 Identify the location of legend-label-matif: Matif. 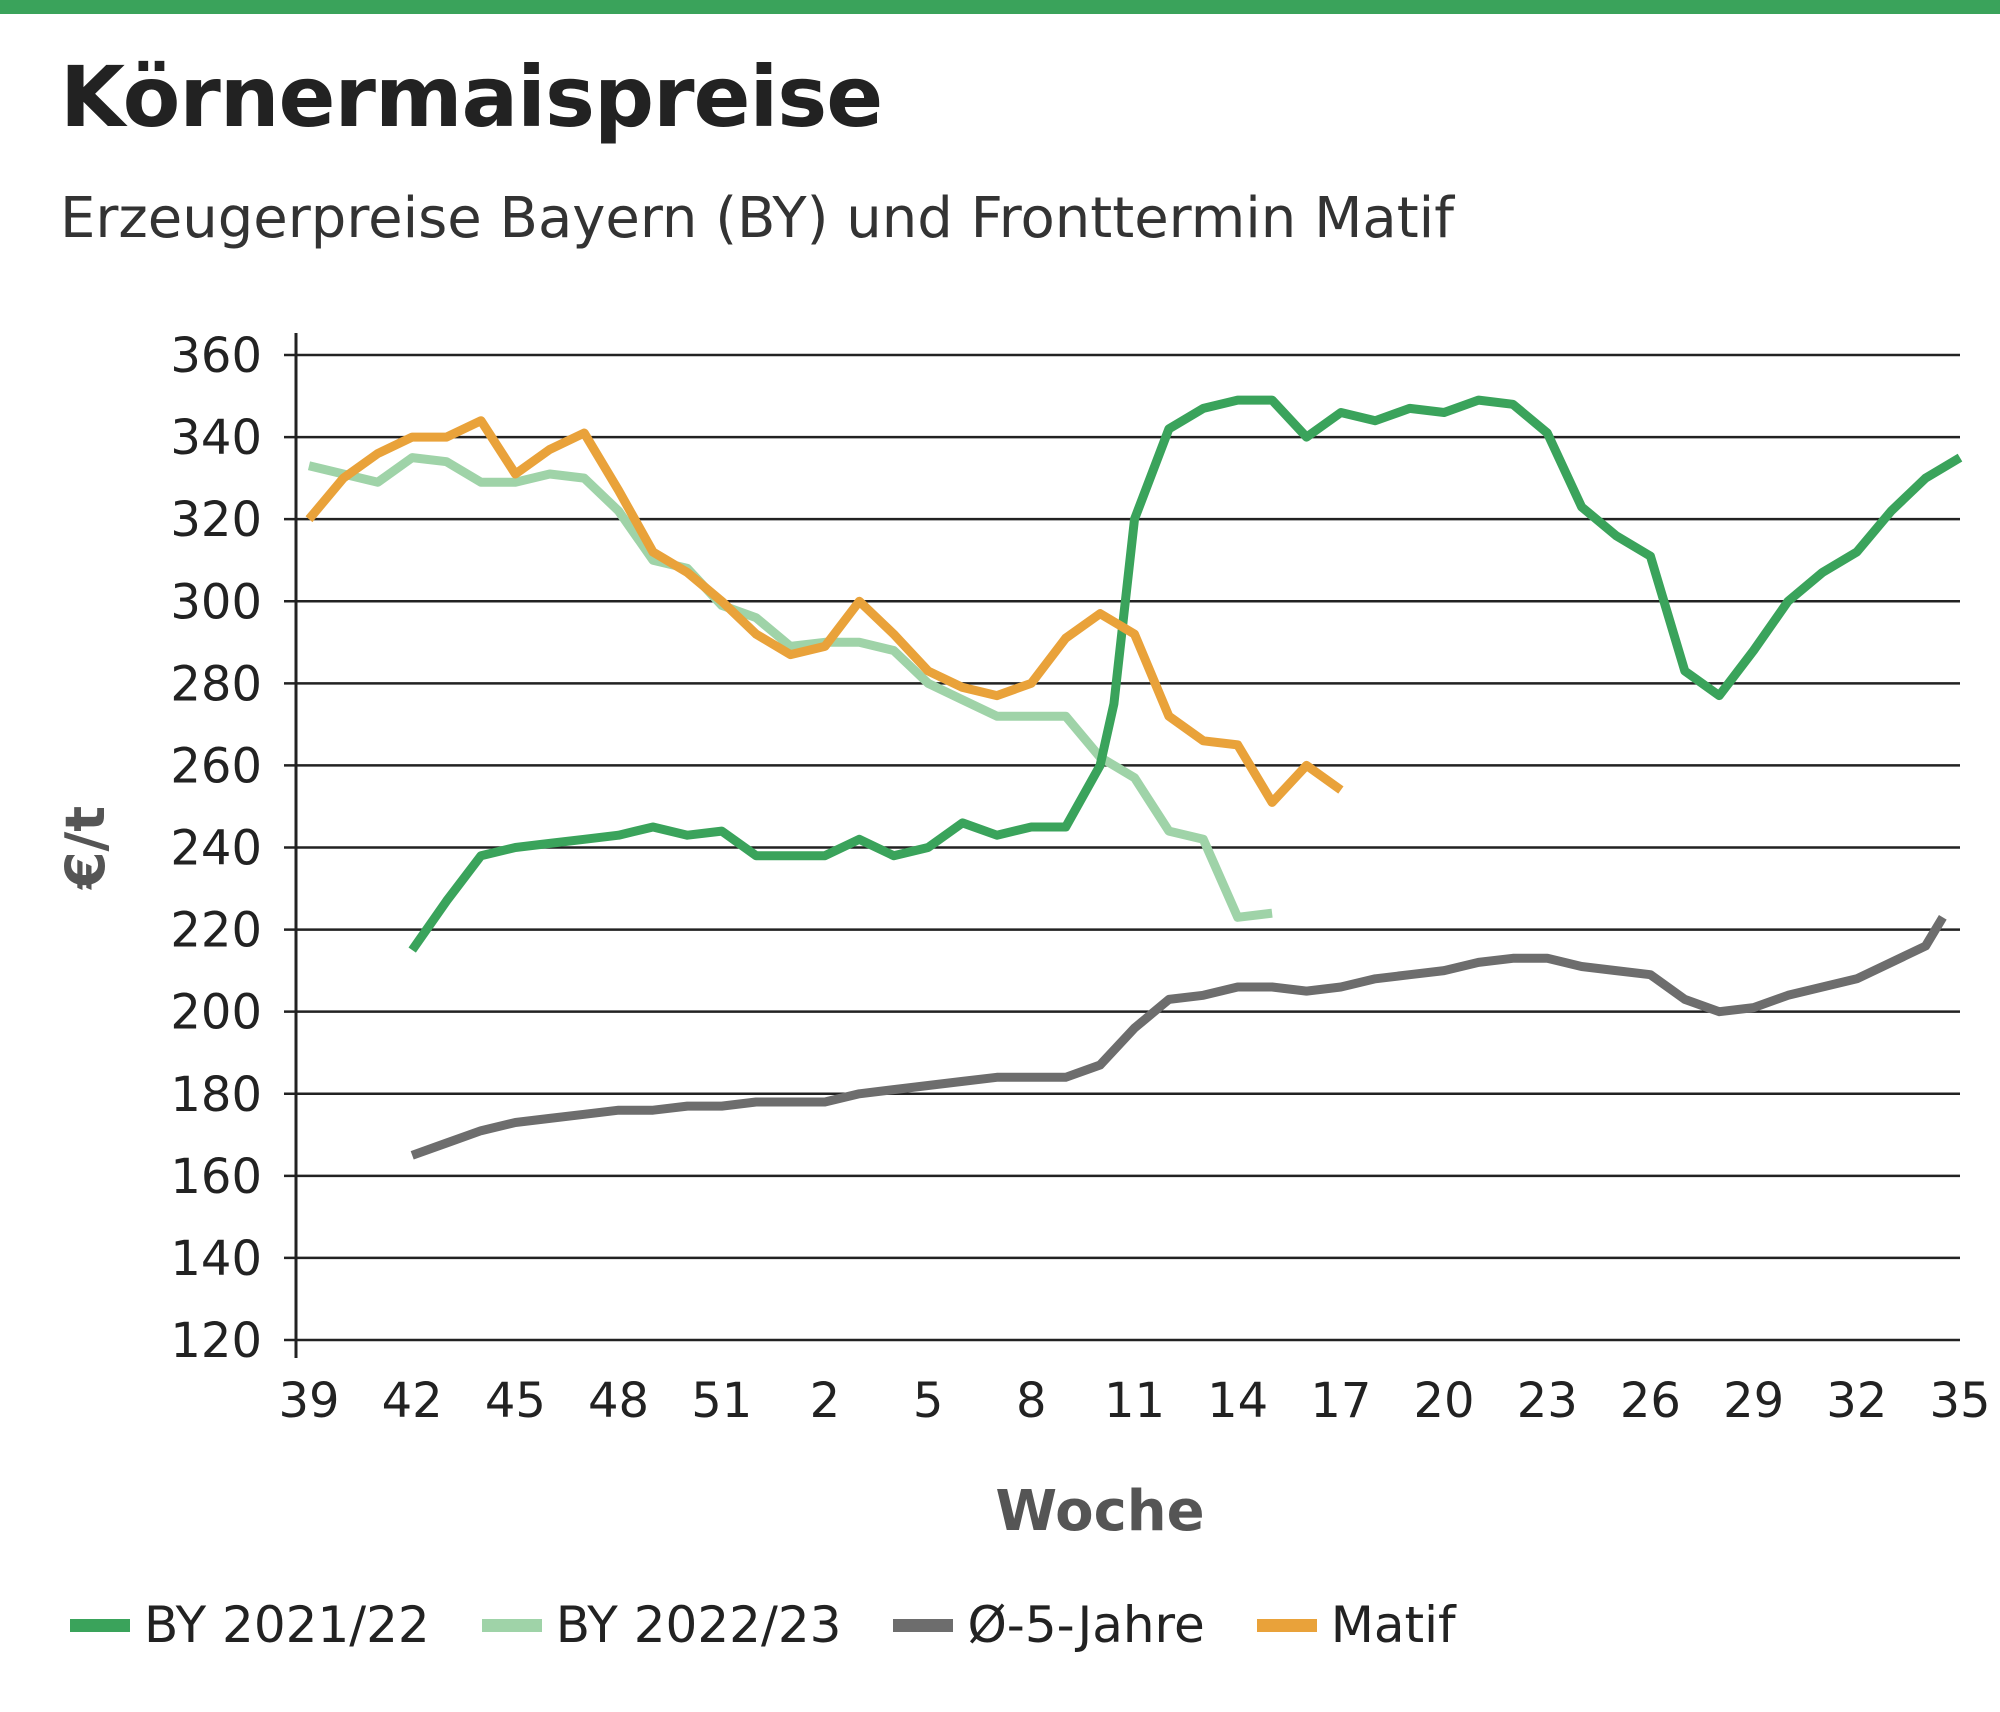
(1393, 1625).